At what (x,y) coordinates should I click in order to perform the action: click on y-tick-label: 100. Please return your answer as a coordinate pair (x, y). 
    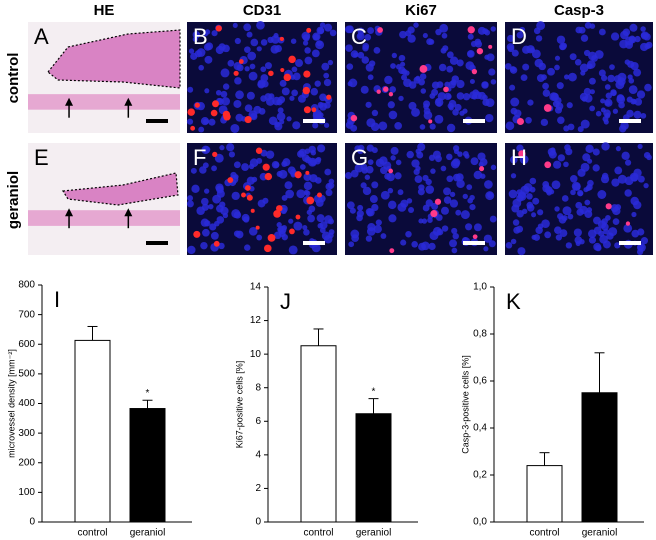
    Looking at the image, I should click on (26, 492).